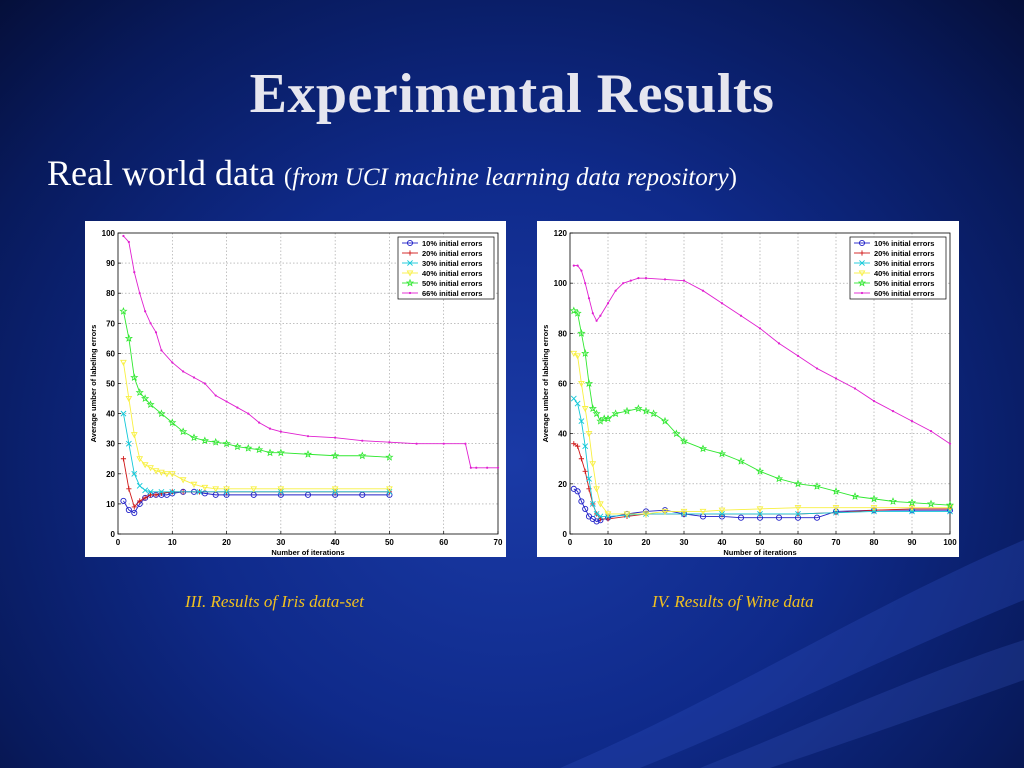  I want to click on iris-y-tick-label: 0, so click(113, 534).